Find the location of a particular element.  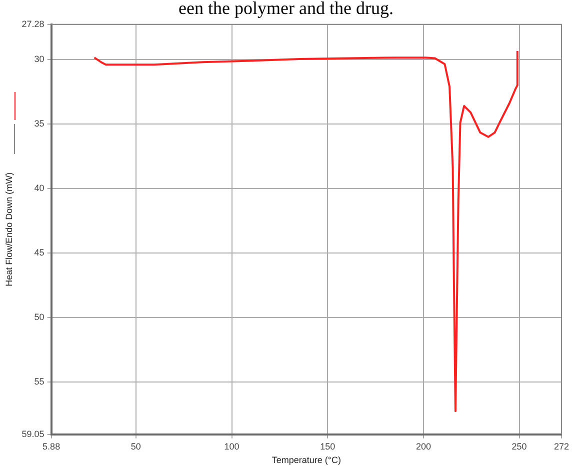

y-axis-title: Heat Flow/Endo Down (mW) is located at coordinates (9, 229).